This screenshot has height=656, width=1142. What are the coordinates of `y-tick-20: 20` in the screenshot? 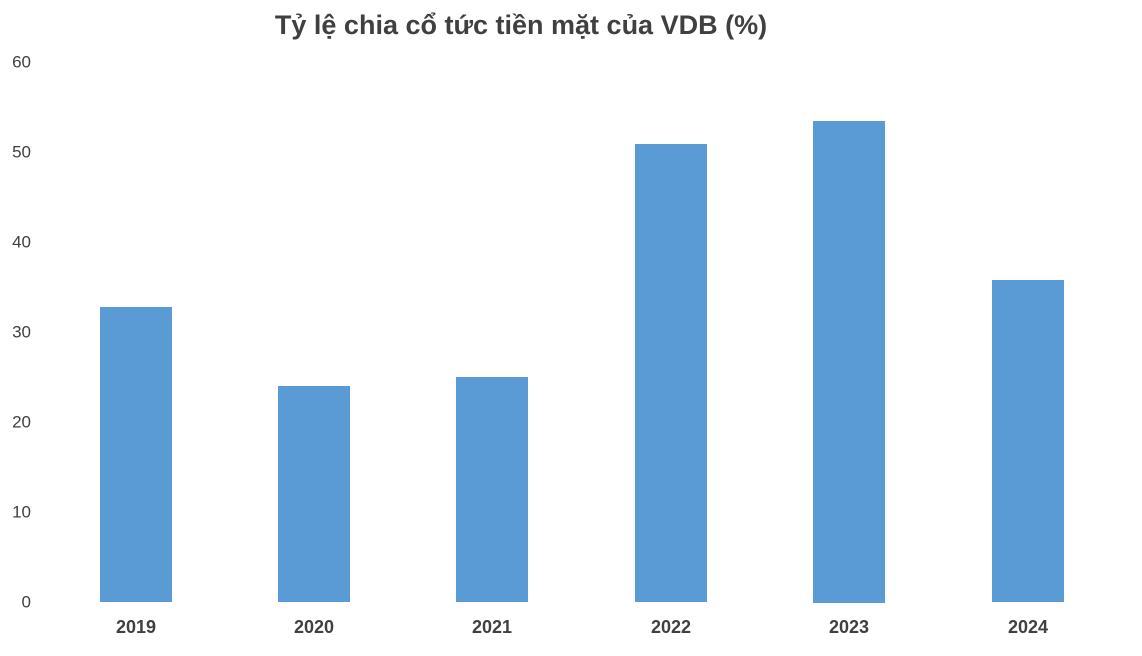 It's located at (21, 422).